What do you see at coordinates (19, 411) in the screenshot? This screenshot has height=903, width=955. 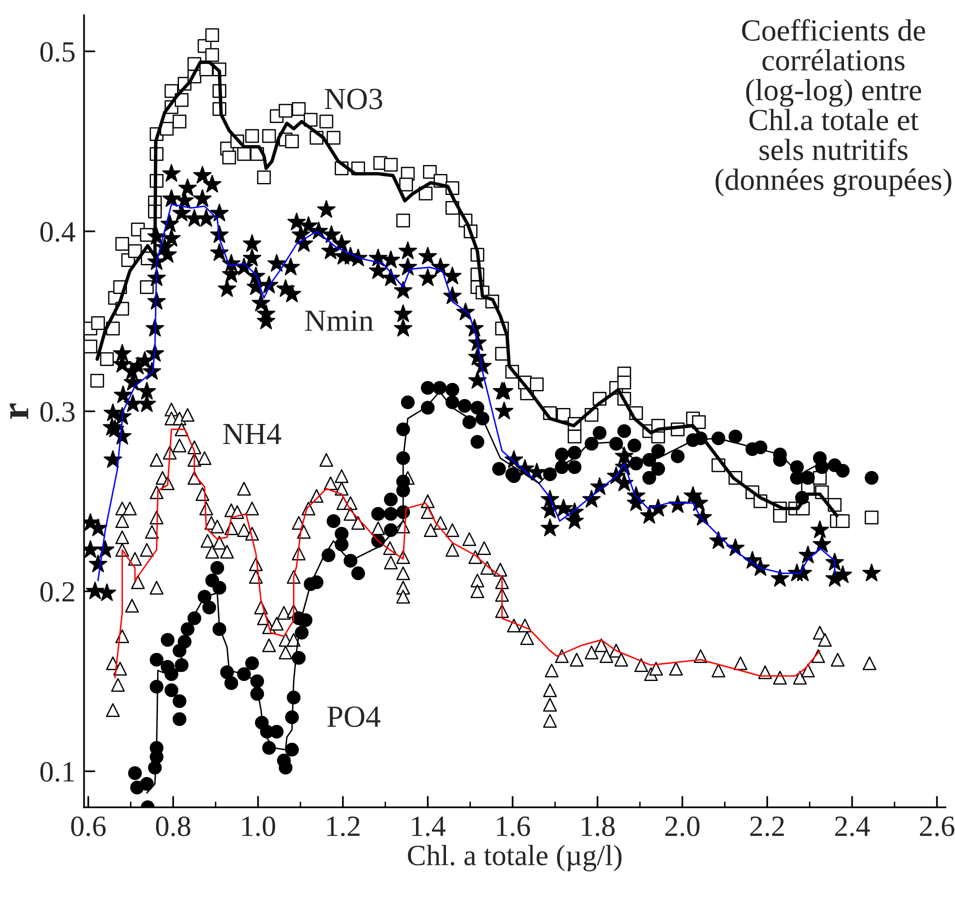 I see `y-axis-title: r` at bounding box center [19, 411].